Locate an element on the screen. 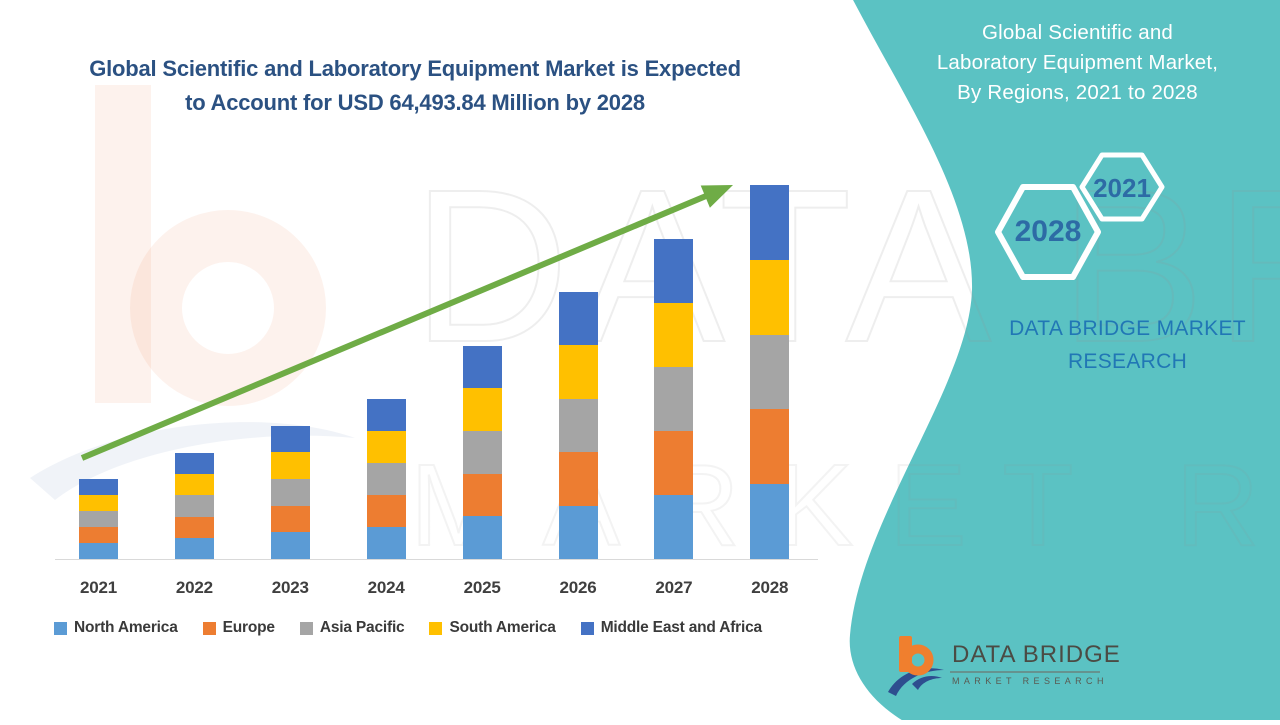 This screenshot has height=725, width=1280. hexagon-year-2021-label: 2021 is located at coordinates (1122, 188).